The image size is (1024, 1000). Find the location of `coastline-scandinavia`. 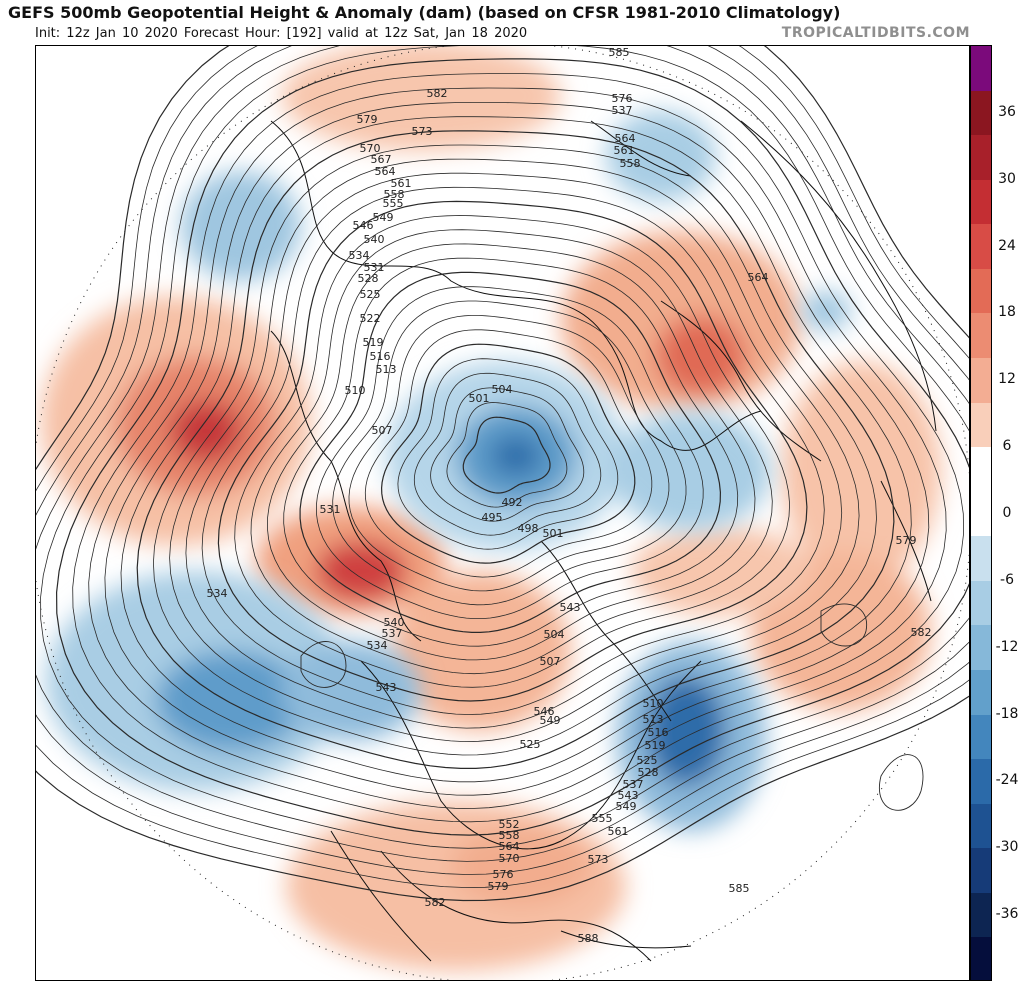

coastline-scandinavia is located at coordinates (741, 381).